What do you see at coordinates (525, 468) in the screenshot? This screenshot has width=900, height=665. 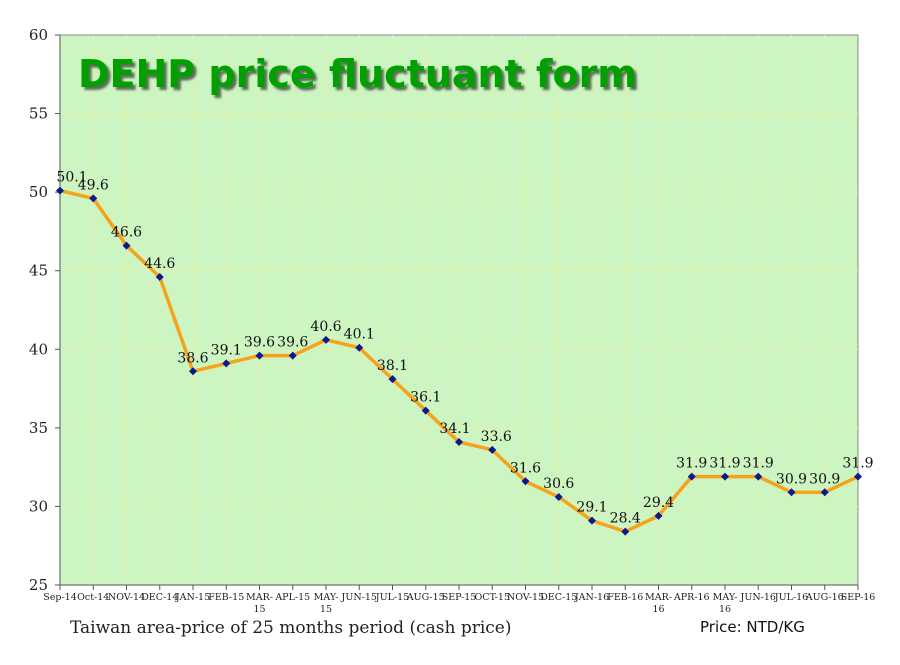 I see `data-label: 31.6` at bounding box center [525, 468].